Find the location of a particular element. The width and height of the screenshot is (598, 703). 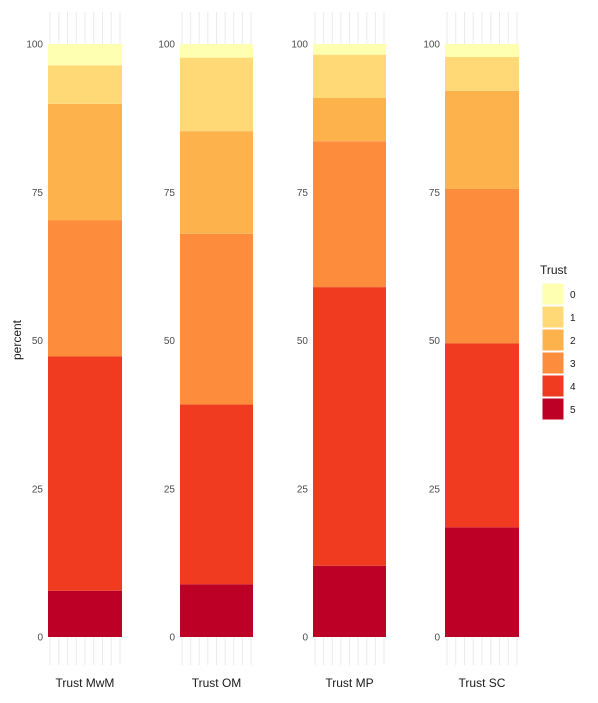

legend-label: 4 is located at coordinates (573, 387).